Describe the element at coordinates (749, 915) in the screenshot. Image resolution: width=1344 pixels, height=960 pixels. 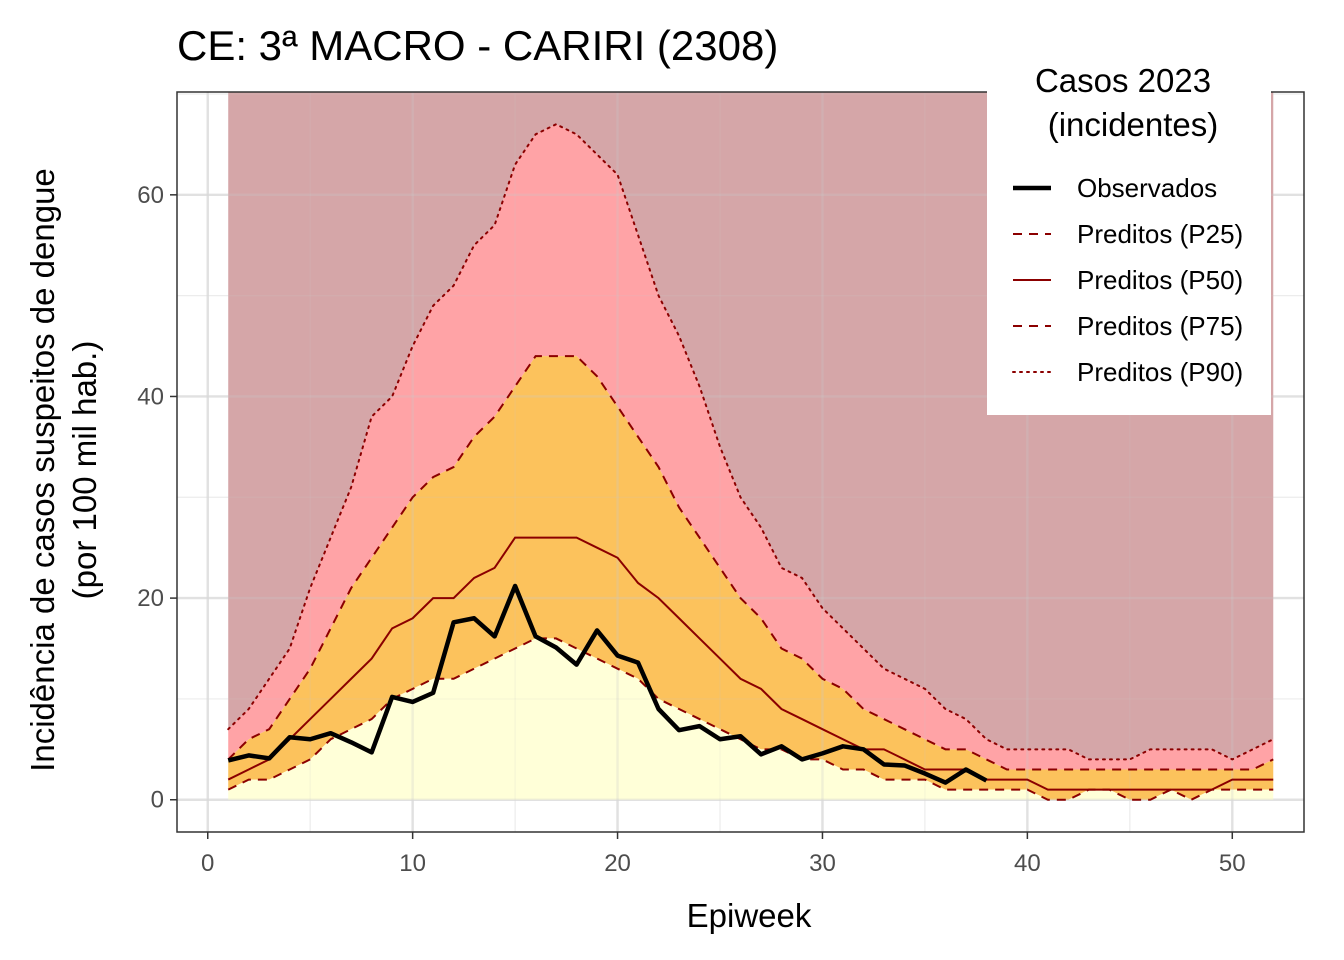
I see `x-axis-title: Epiweek` at that location.